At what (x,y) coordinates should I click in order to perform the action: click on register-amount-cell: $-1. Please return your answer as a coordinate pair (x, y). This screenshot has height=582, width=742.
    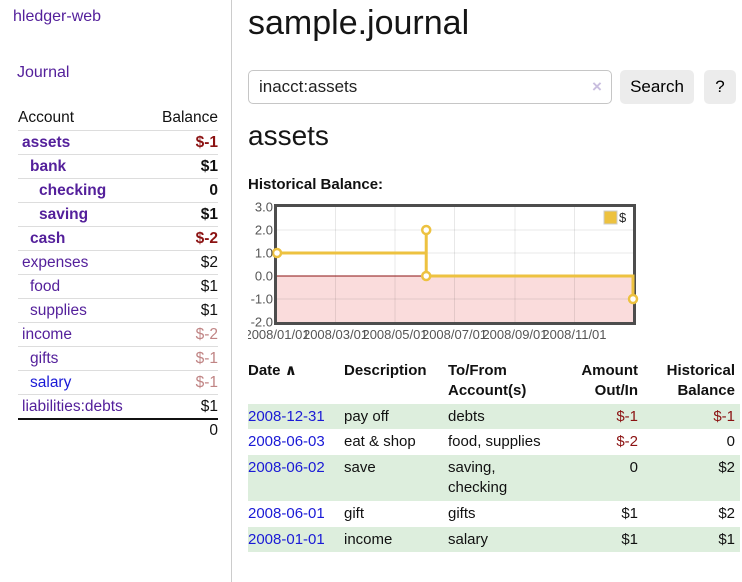
    Looking at the image, I should click on (627, 416).